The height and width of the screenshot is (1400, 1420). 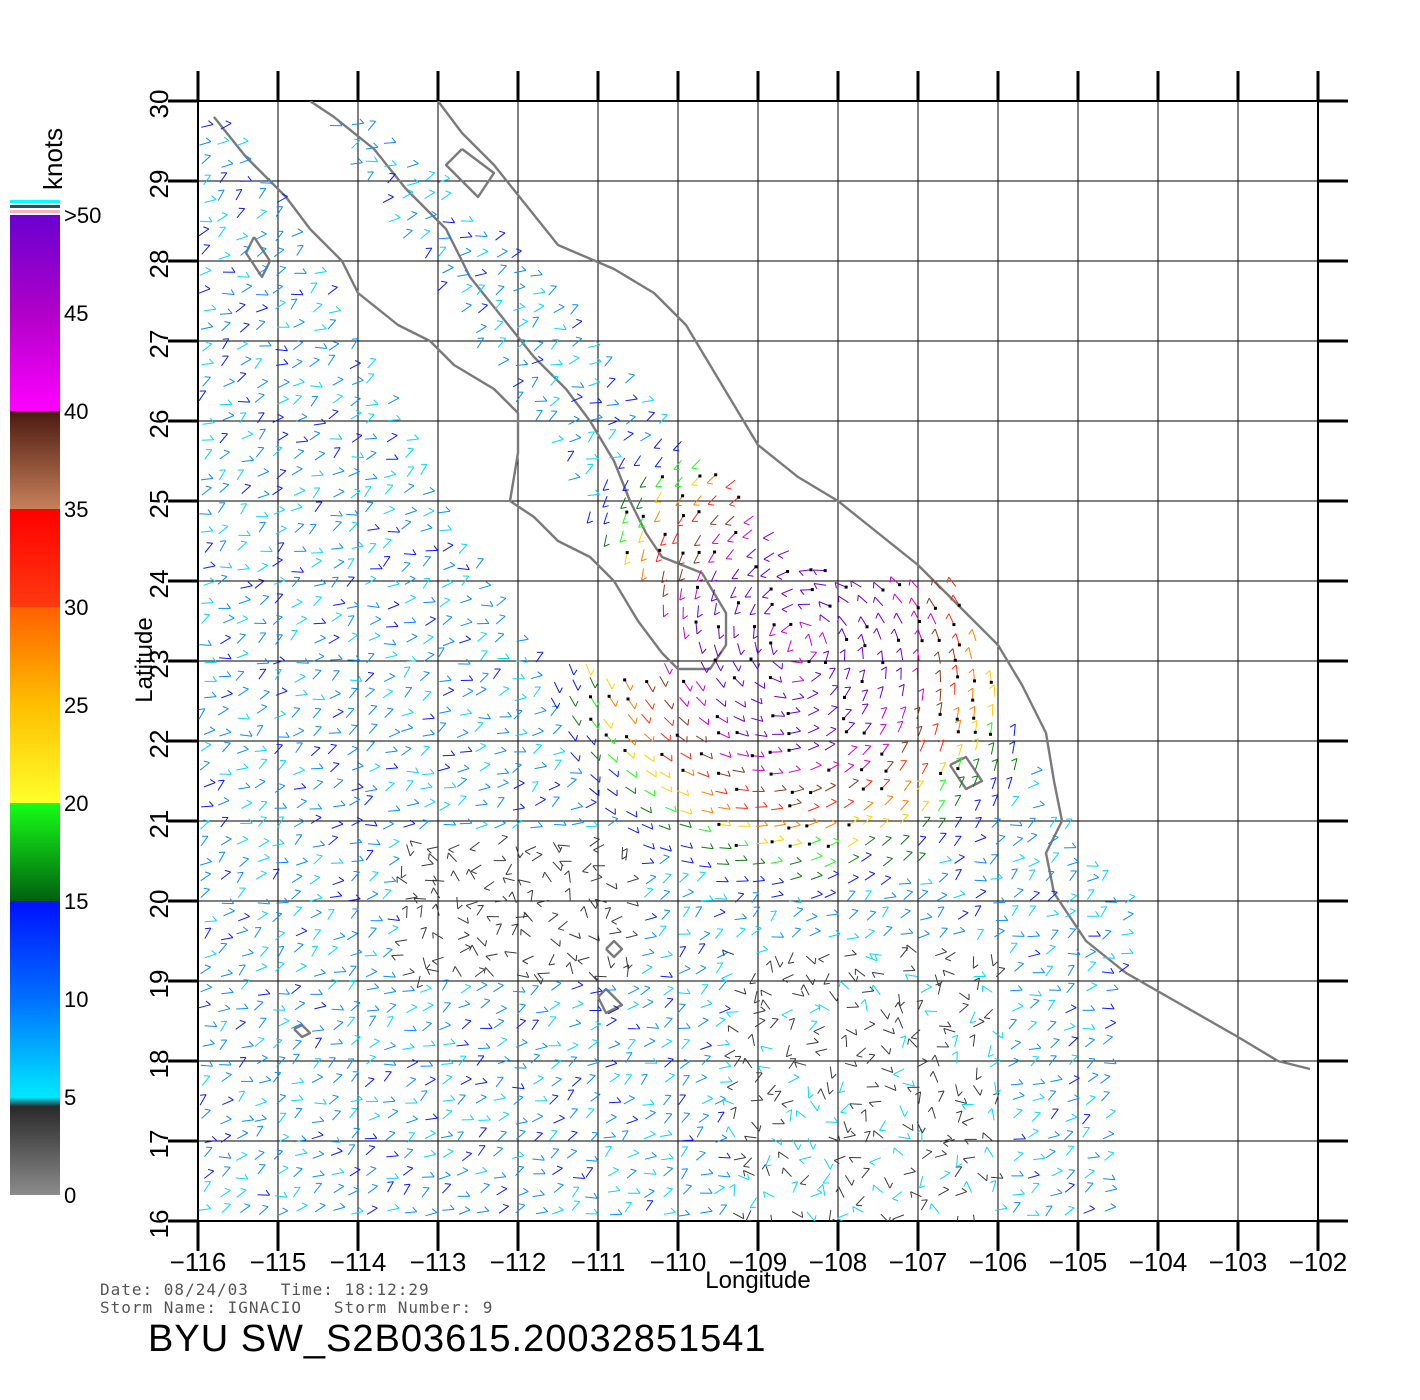 What do you see at coordinates (159, 184) in the screenshot?
I see `lat-tick-label: 29` at bounding box center [159, 184].